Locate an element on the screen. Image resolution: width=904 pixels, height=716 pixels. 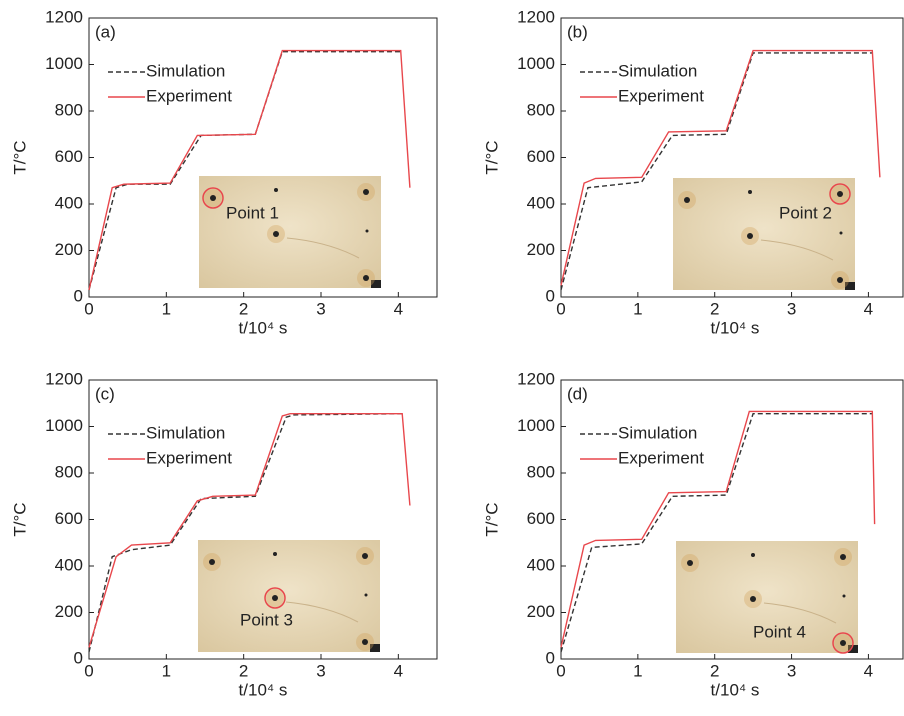
annotation: Point 2 is located at coordinates (805, 212).